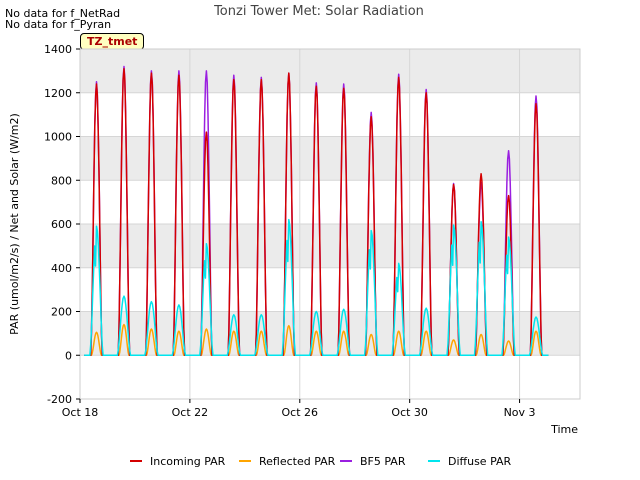  I want to click on y-tick-label: 1000, so click(58, 137).